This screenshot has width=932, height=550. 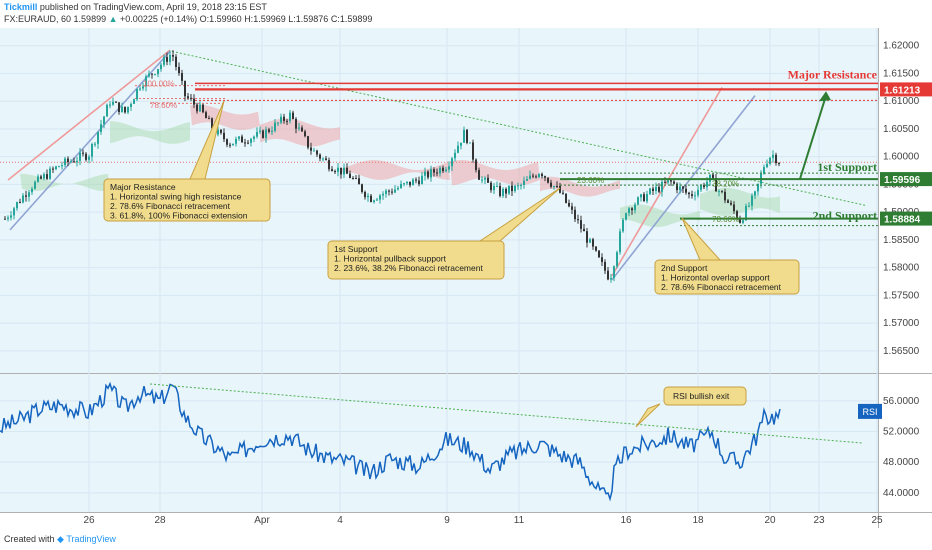 What do you see at coordinates (869, 412) in the screenshot?
I see `rsi-legend-label: RSI` at bounding box center [869, 412].